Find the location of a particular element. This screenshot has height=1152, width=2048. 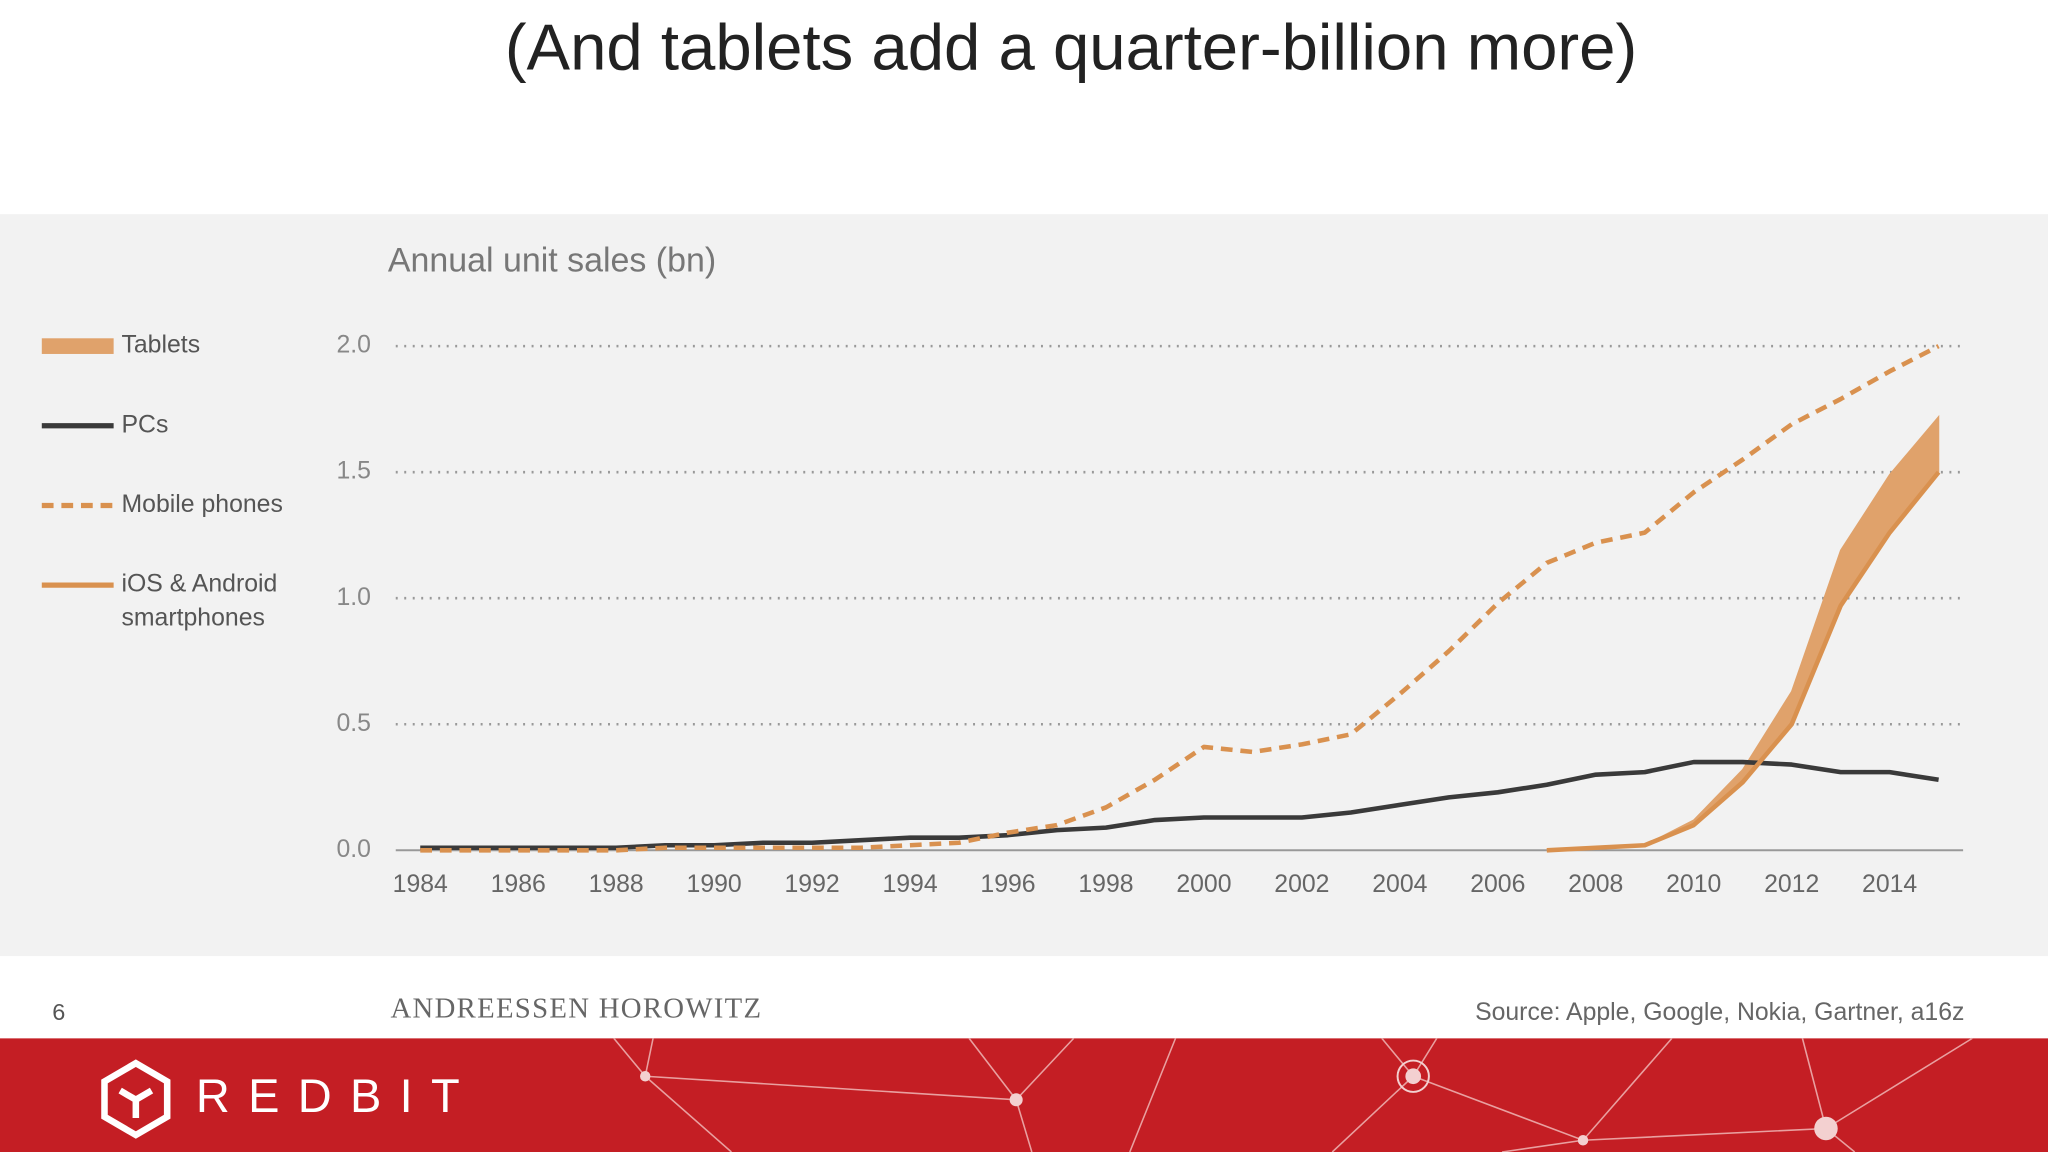

legend-label: iOS & Android smartphones is located at coordinates (199, 601).